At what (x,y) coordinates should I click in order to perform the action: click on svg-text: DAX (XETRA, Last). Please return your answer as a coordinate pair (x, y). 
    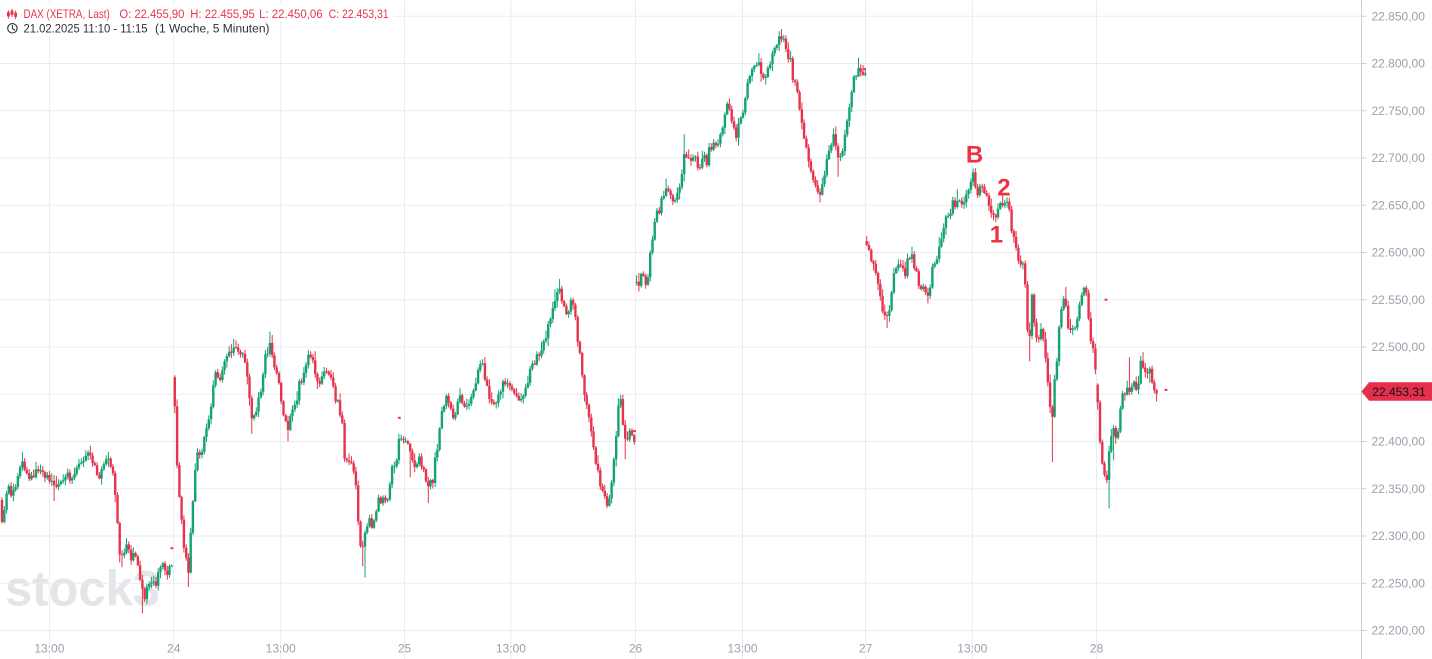
    Looking at the image, I should click on (67, 14).